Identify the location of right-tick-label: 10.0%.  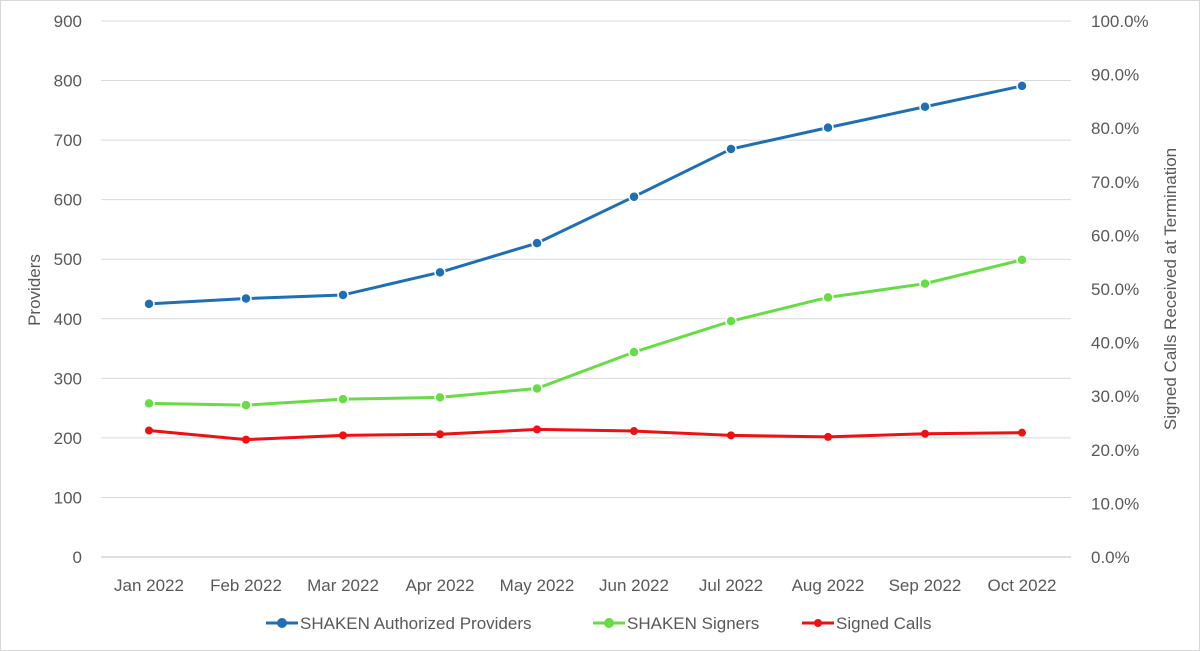
(1115, 503).